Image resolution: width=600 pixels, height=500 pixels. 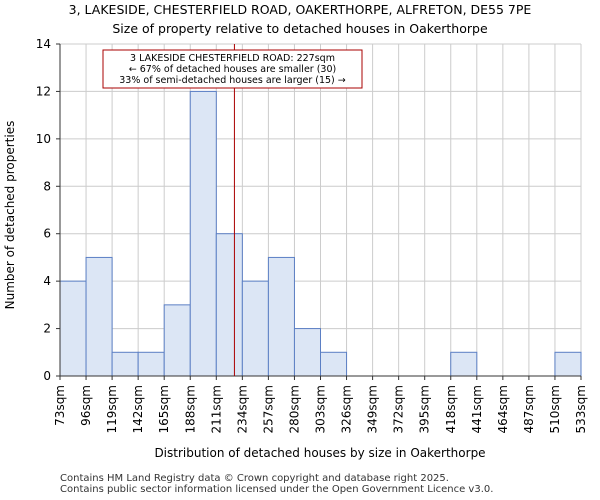 I want to click on y-tick-label: 12, so click(x=43, y=91).